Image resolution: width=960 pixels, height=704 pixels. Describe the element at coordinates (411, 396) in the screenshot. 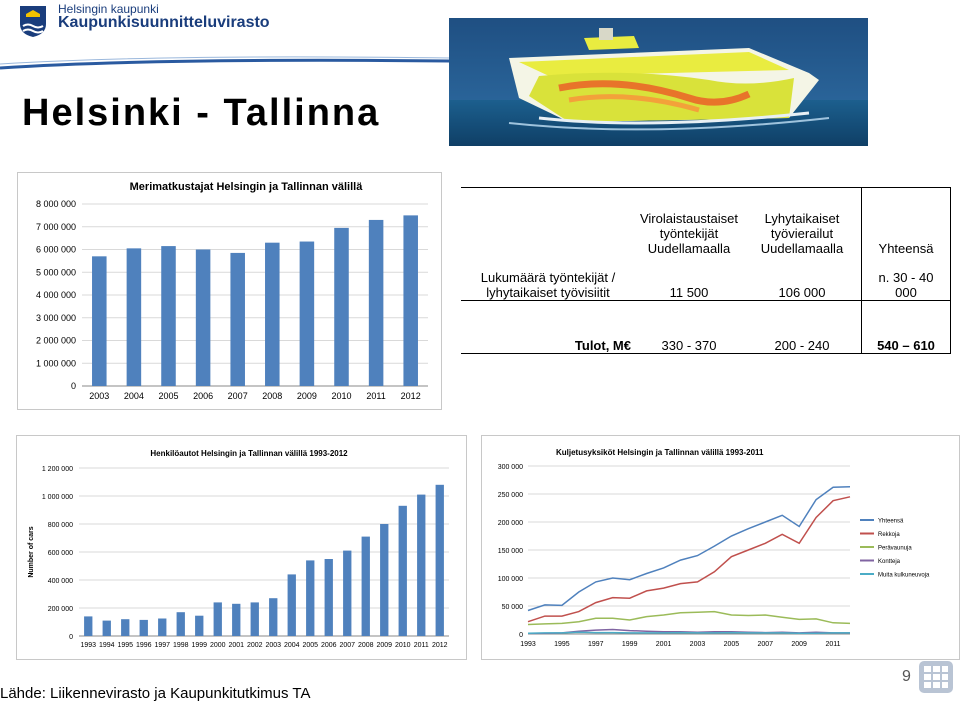

I see `x-tick-label: 2012` at that location.